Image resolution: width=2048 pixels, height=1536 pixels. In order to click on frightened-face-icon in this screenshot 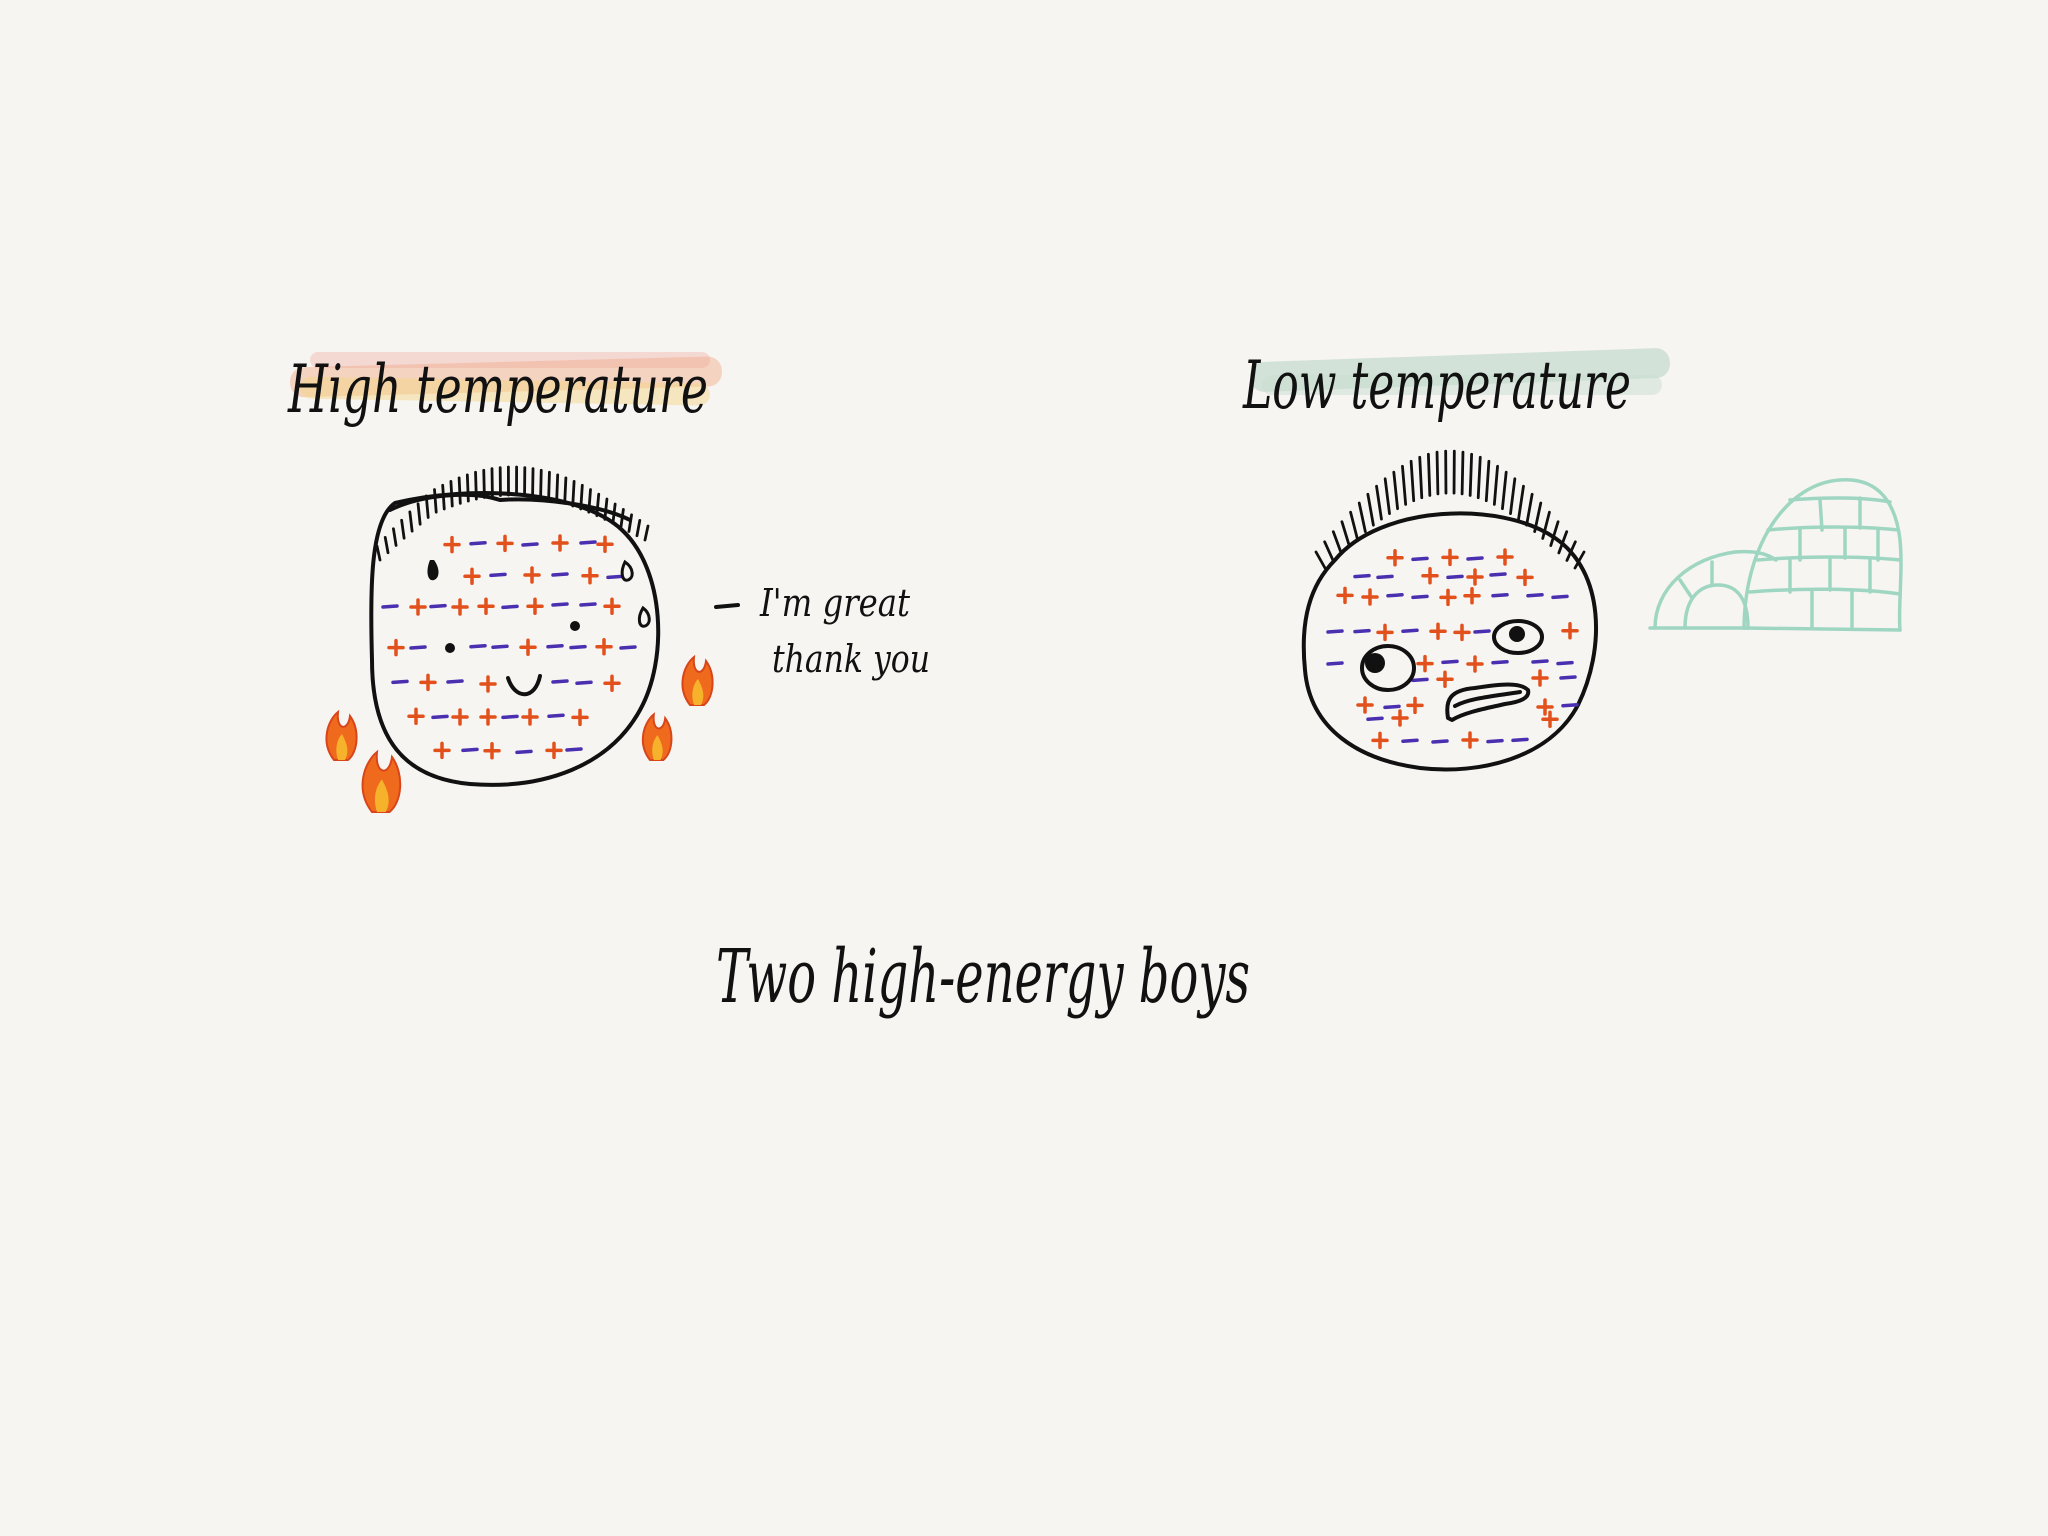, I will do `click(1449, 610)`.